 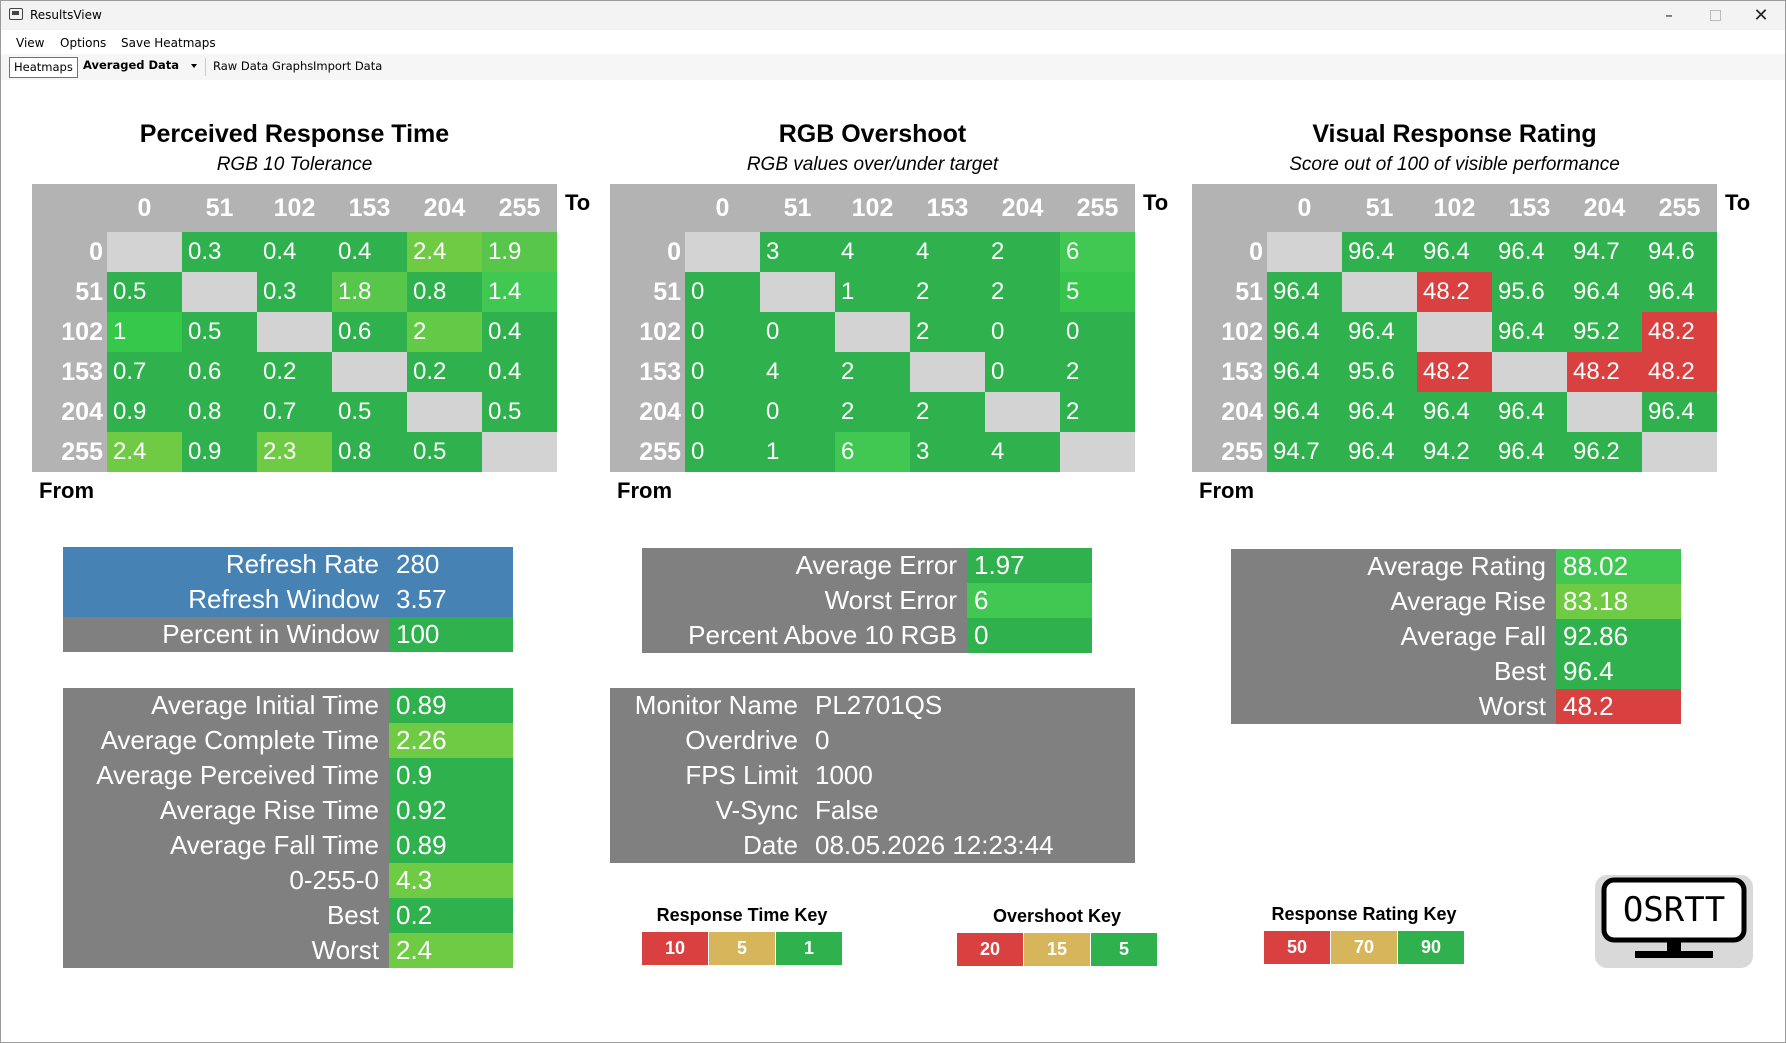 What do you see at coordinates (867, 635) in the screenshot?
I see `stat-row-error: Percent Above 10 RGB 0` at bounding box center [867, 635].